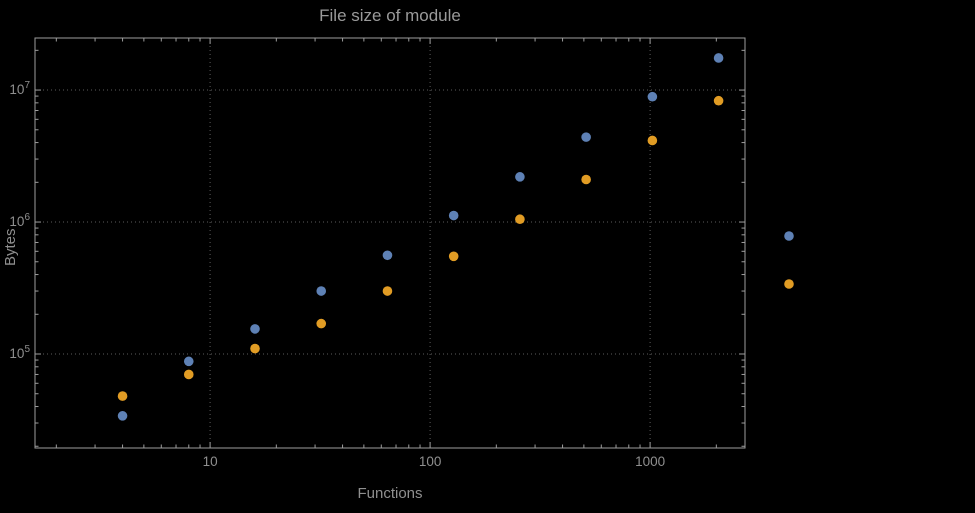 Image resolution: width=975 pixels, height=513 pixels. What do you see at coordinates (390, 15) in the screenshot?
I see `chart-title: File size of module` at bounding box center [390, 15].